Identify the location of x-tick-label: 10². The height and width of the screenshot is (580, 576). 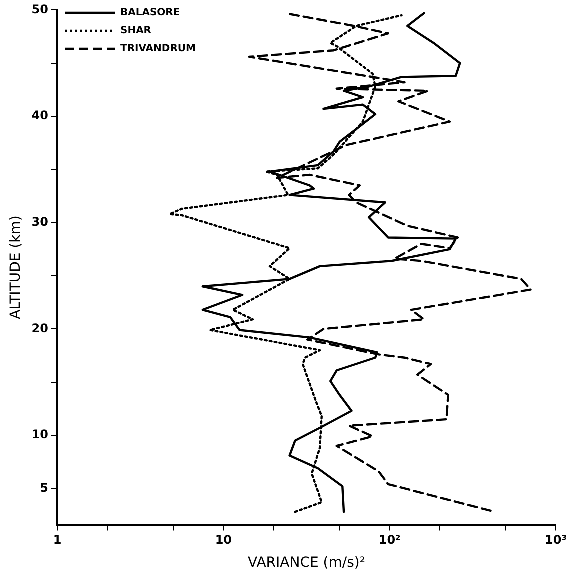
(389, 540).